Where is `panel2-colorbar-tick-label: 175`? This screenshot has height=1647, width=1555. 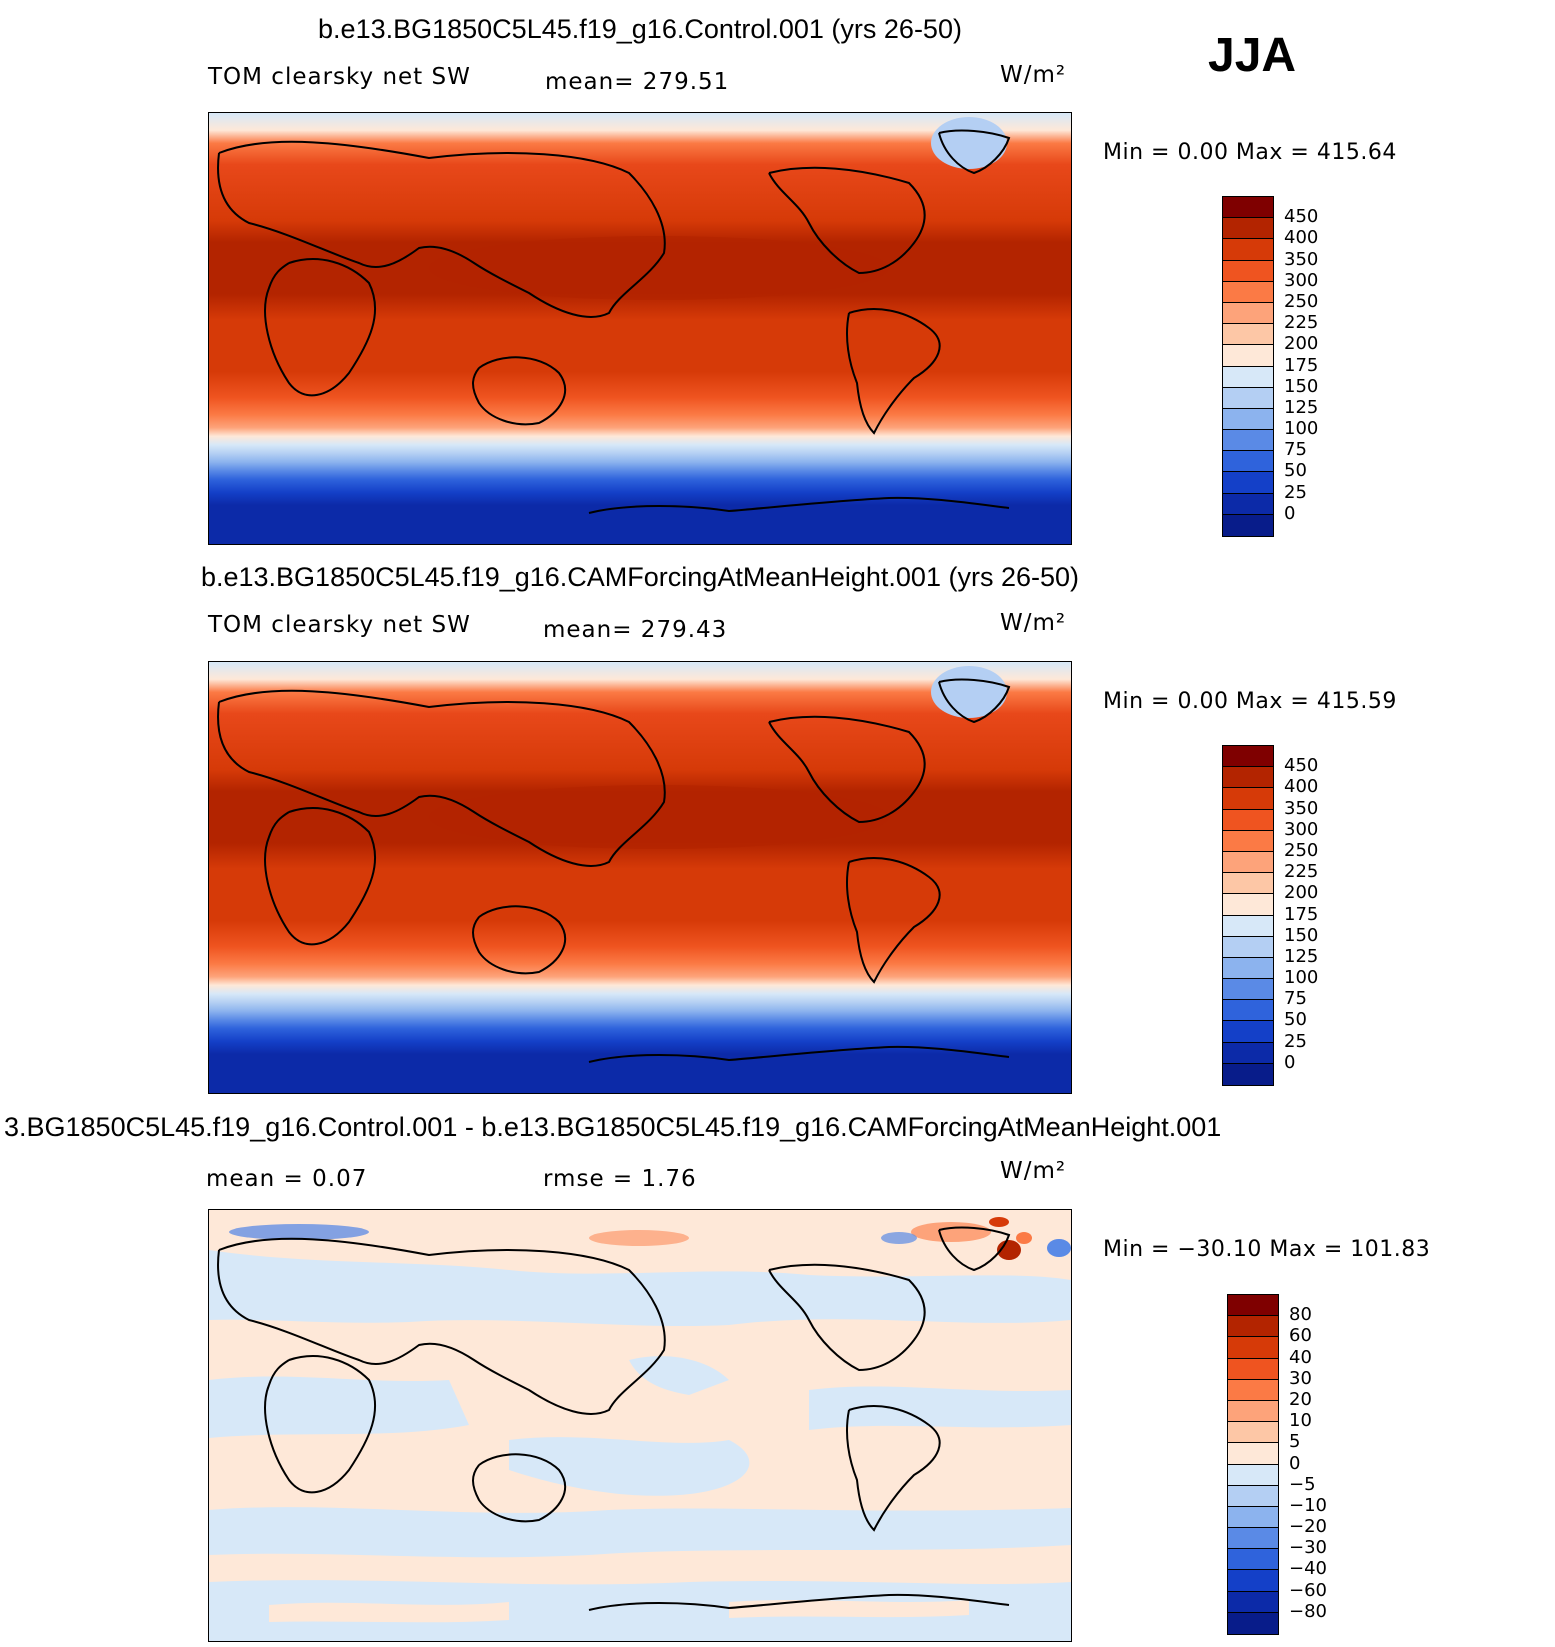 panel2-colorbar-tick-label: 175 is located at coordinates (1301, 914).